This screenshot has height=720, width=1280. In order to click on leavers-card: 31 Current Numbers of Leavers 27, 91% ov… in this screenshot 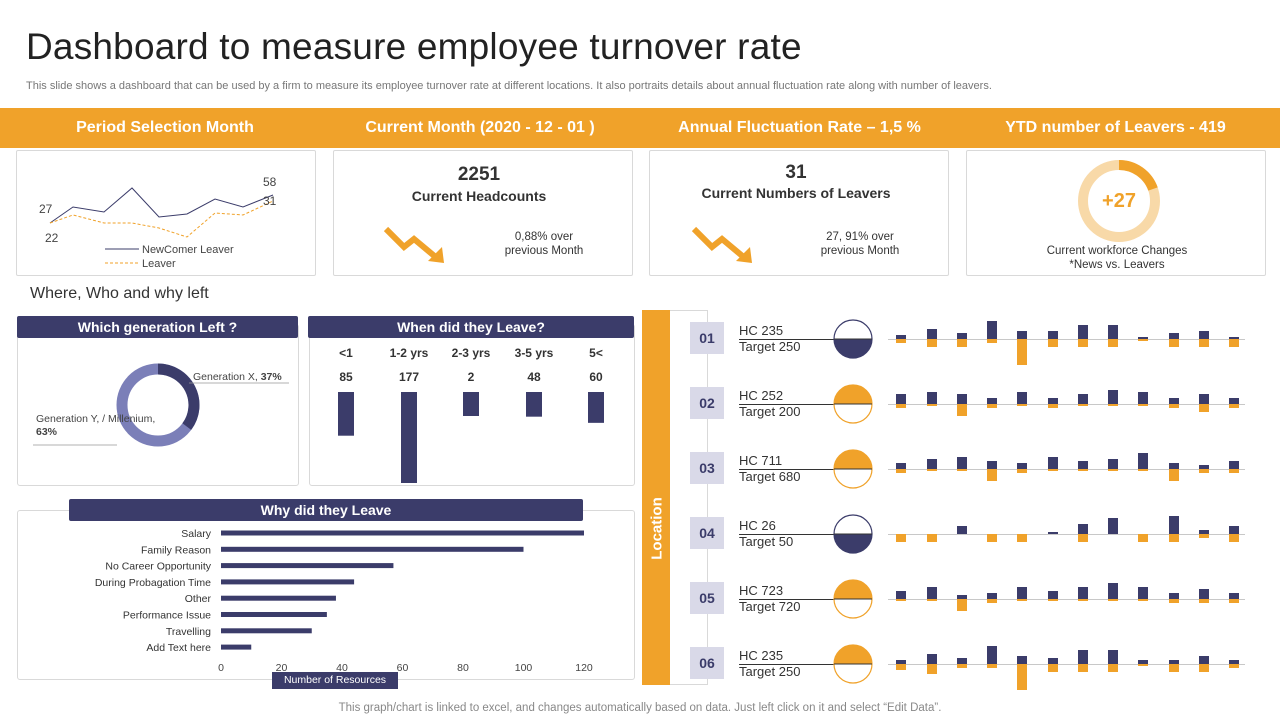, I will do `click(799, 213)`.